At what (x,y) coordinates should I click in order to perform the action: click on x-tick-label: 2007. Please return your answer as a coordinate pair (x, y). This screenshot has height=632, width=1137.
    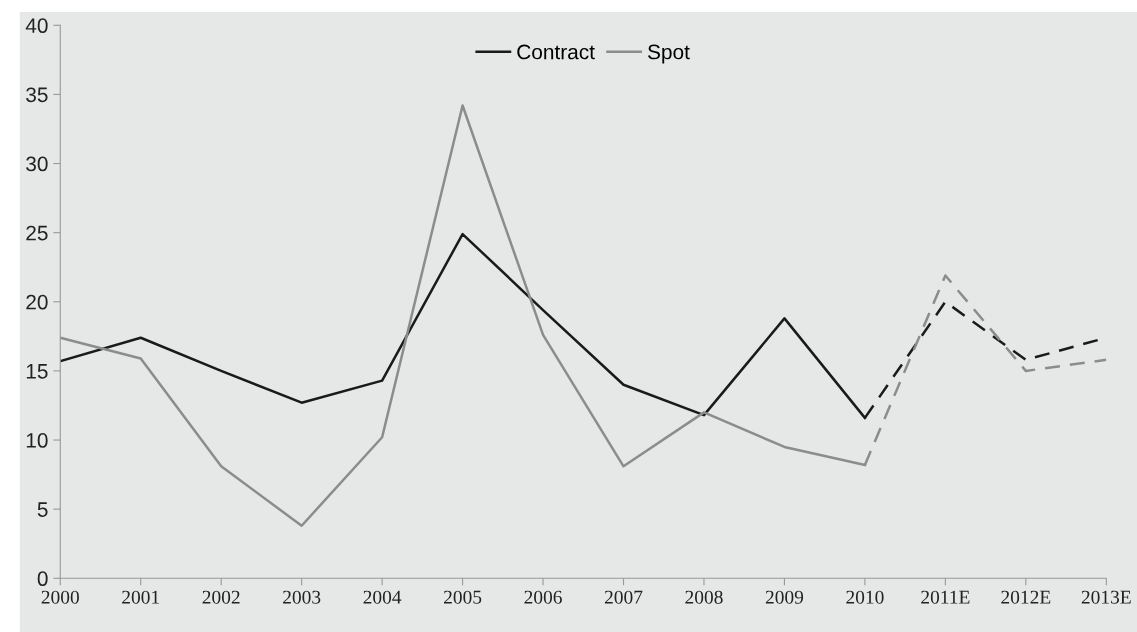
    Looking at the image, I should click on (623, 597).